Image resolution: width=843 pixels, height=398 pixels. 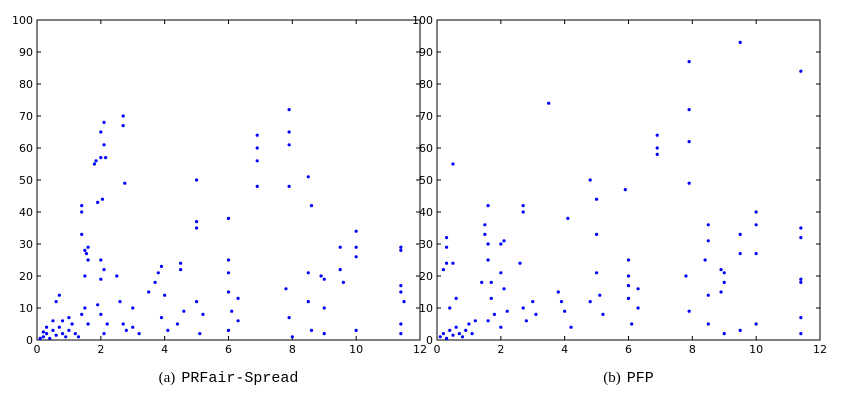 I want to click on y-tick-label: 80, so click(x=26, y=84).